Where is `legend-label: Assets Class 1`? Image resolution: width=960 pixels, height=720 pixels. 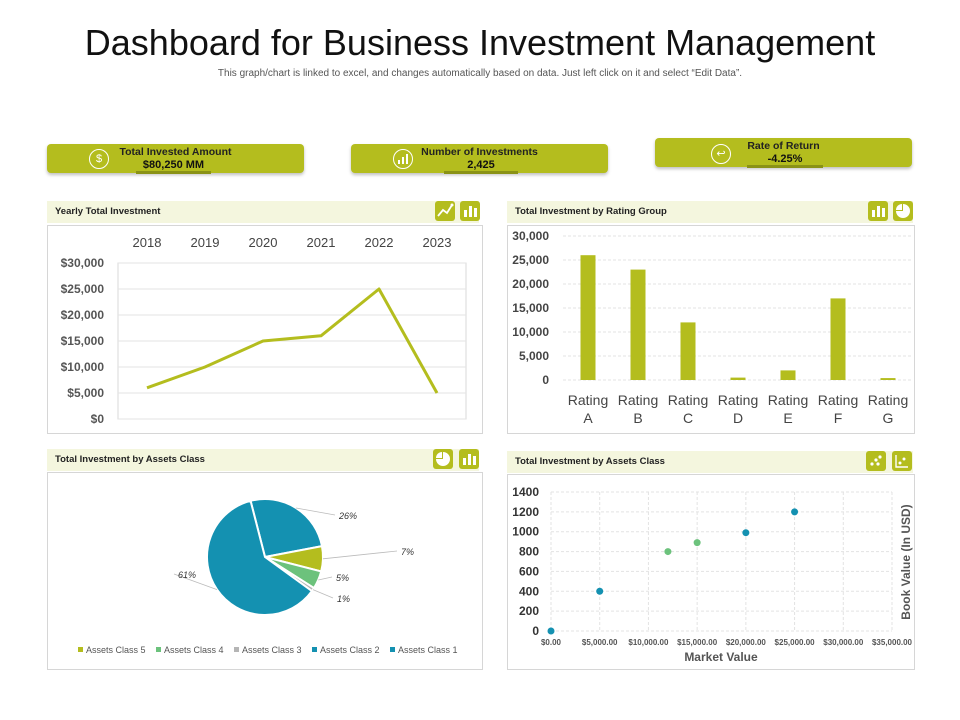
legend-label: Assets Class 1 is located at coordinates (428, 650).